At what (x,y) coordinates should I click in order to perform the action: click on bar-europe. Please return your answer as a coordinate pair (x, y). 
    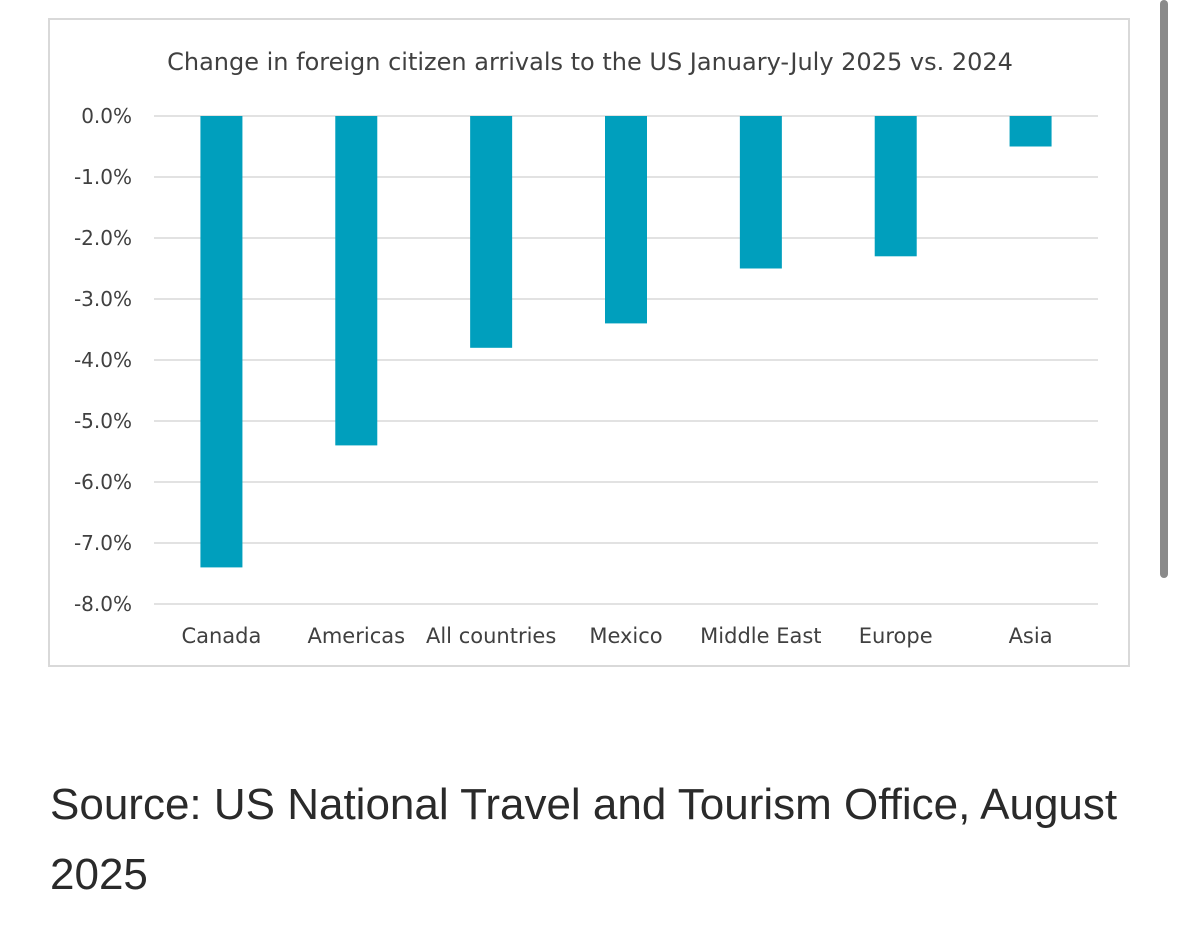
    Looking at the image, I should click on (895, 186).